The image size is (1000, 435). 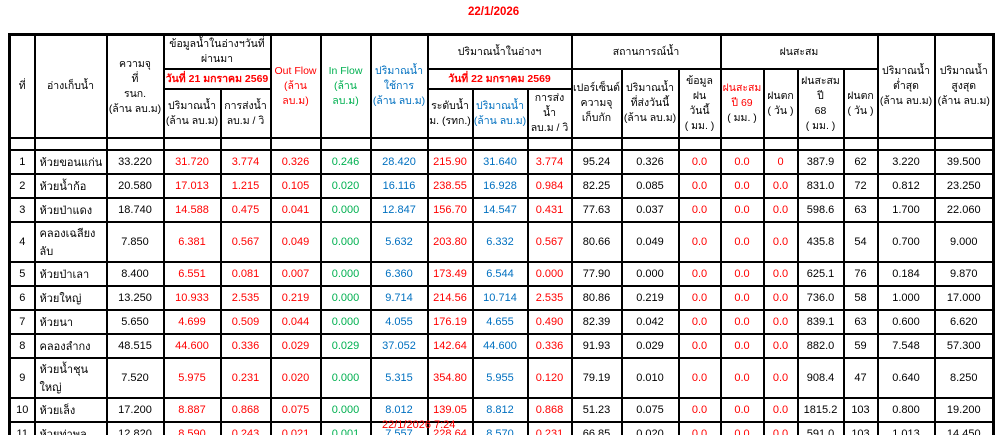 What do you see at coordinates (70, 86) in the screenshot?
I see `col-header-reservoir: อ่างเก็บน้ำ` at bounding box center [70, 86].